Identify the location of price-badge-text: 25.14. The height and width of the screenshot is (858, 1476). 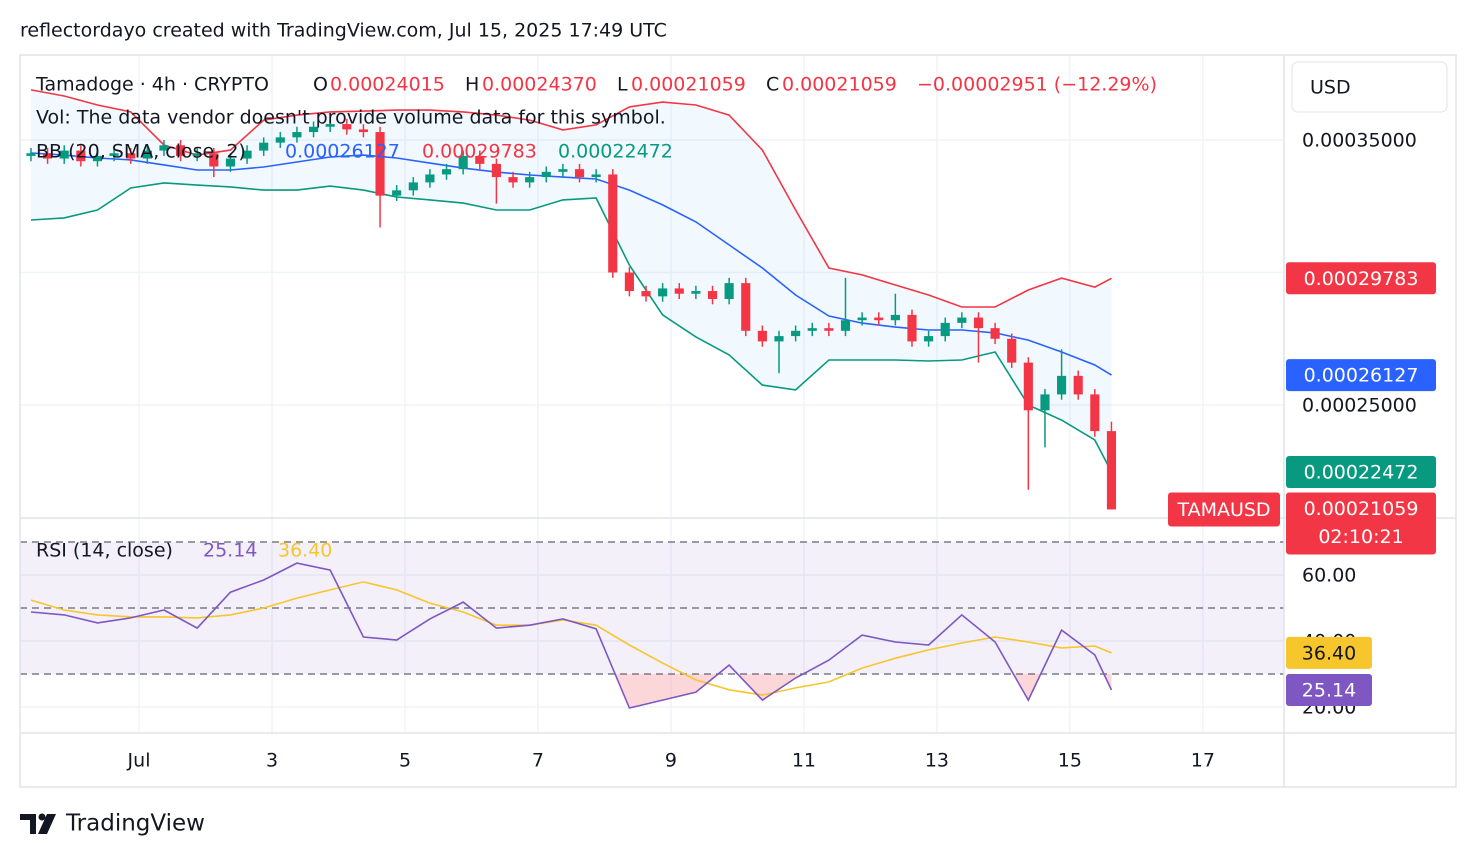
(1329, 691).